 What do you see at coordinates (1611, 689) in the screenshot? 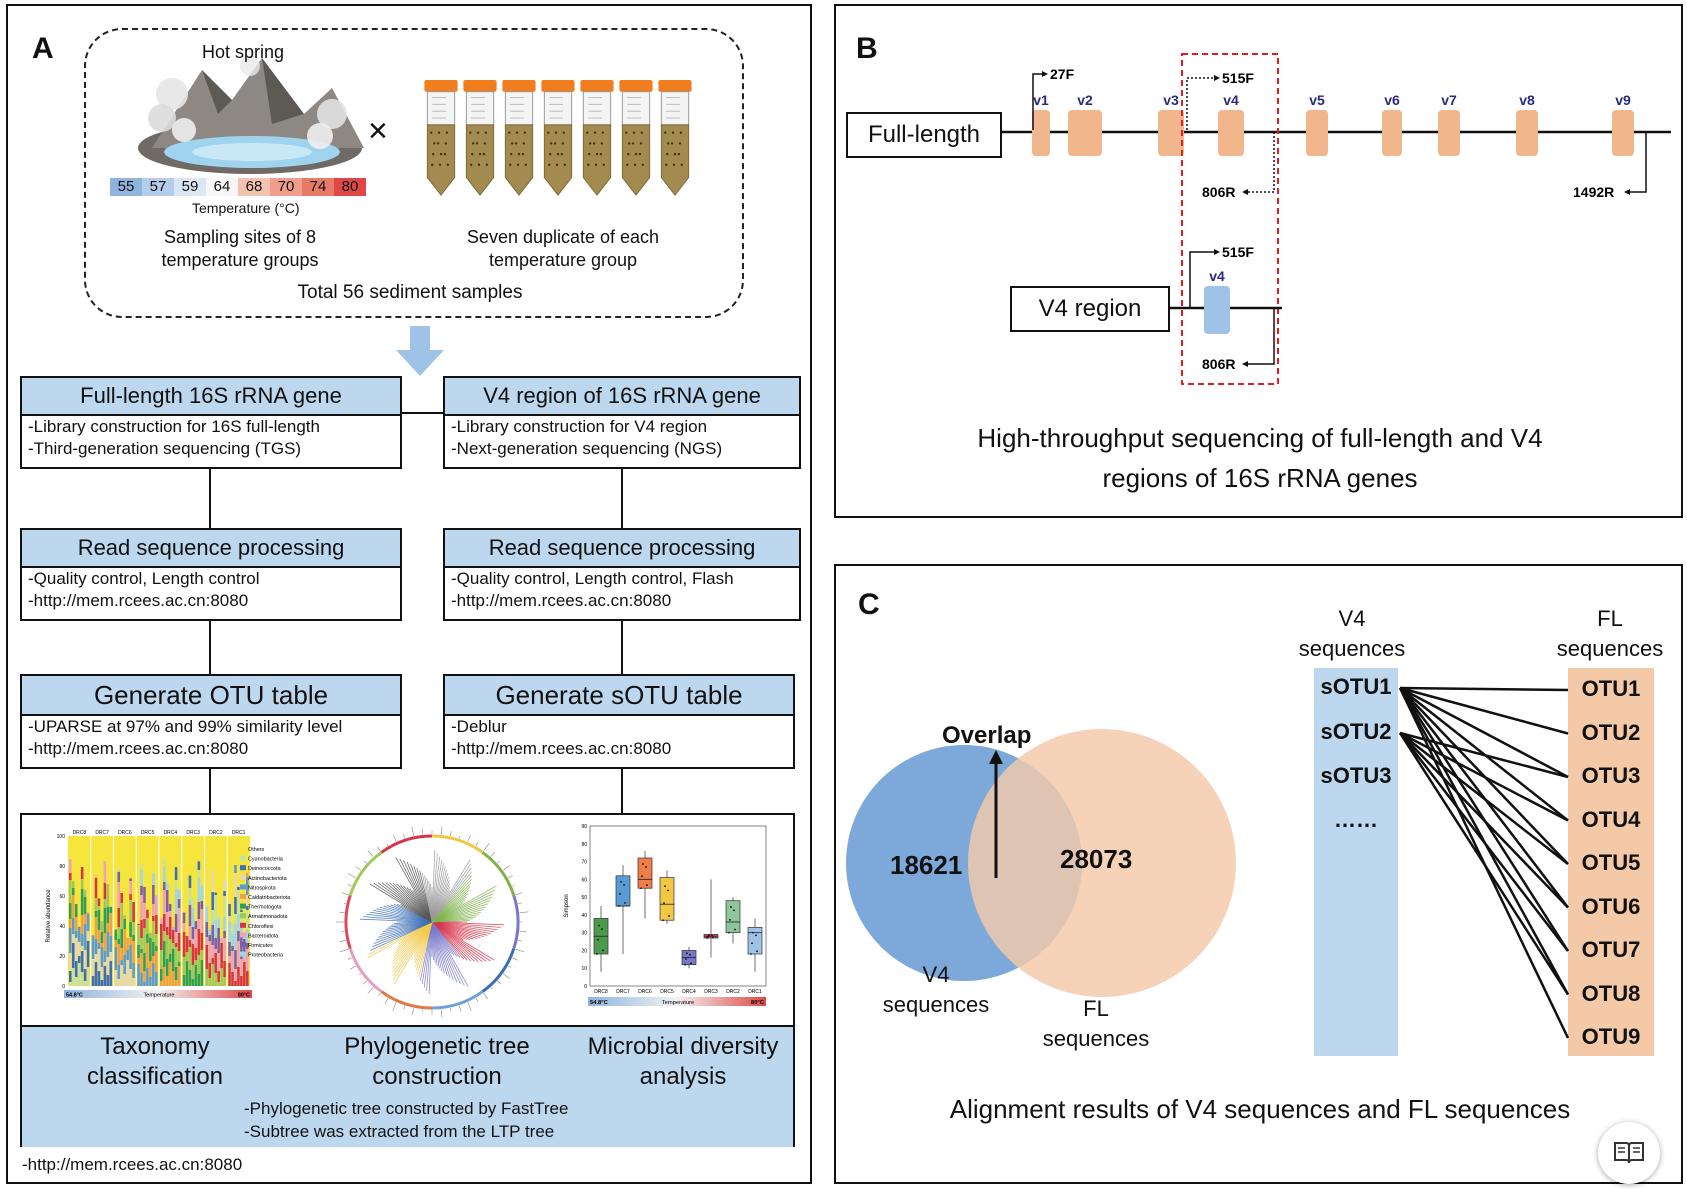
I see `otu-item: OTU1` at bounding box center [1611, 689].